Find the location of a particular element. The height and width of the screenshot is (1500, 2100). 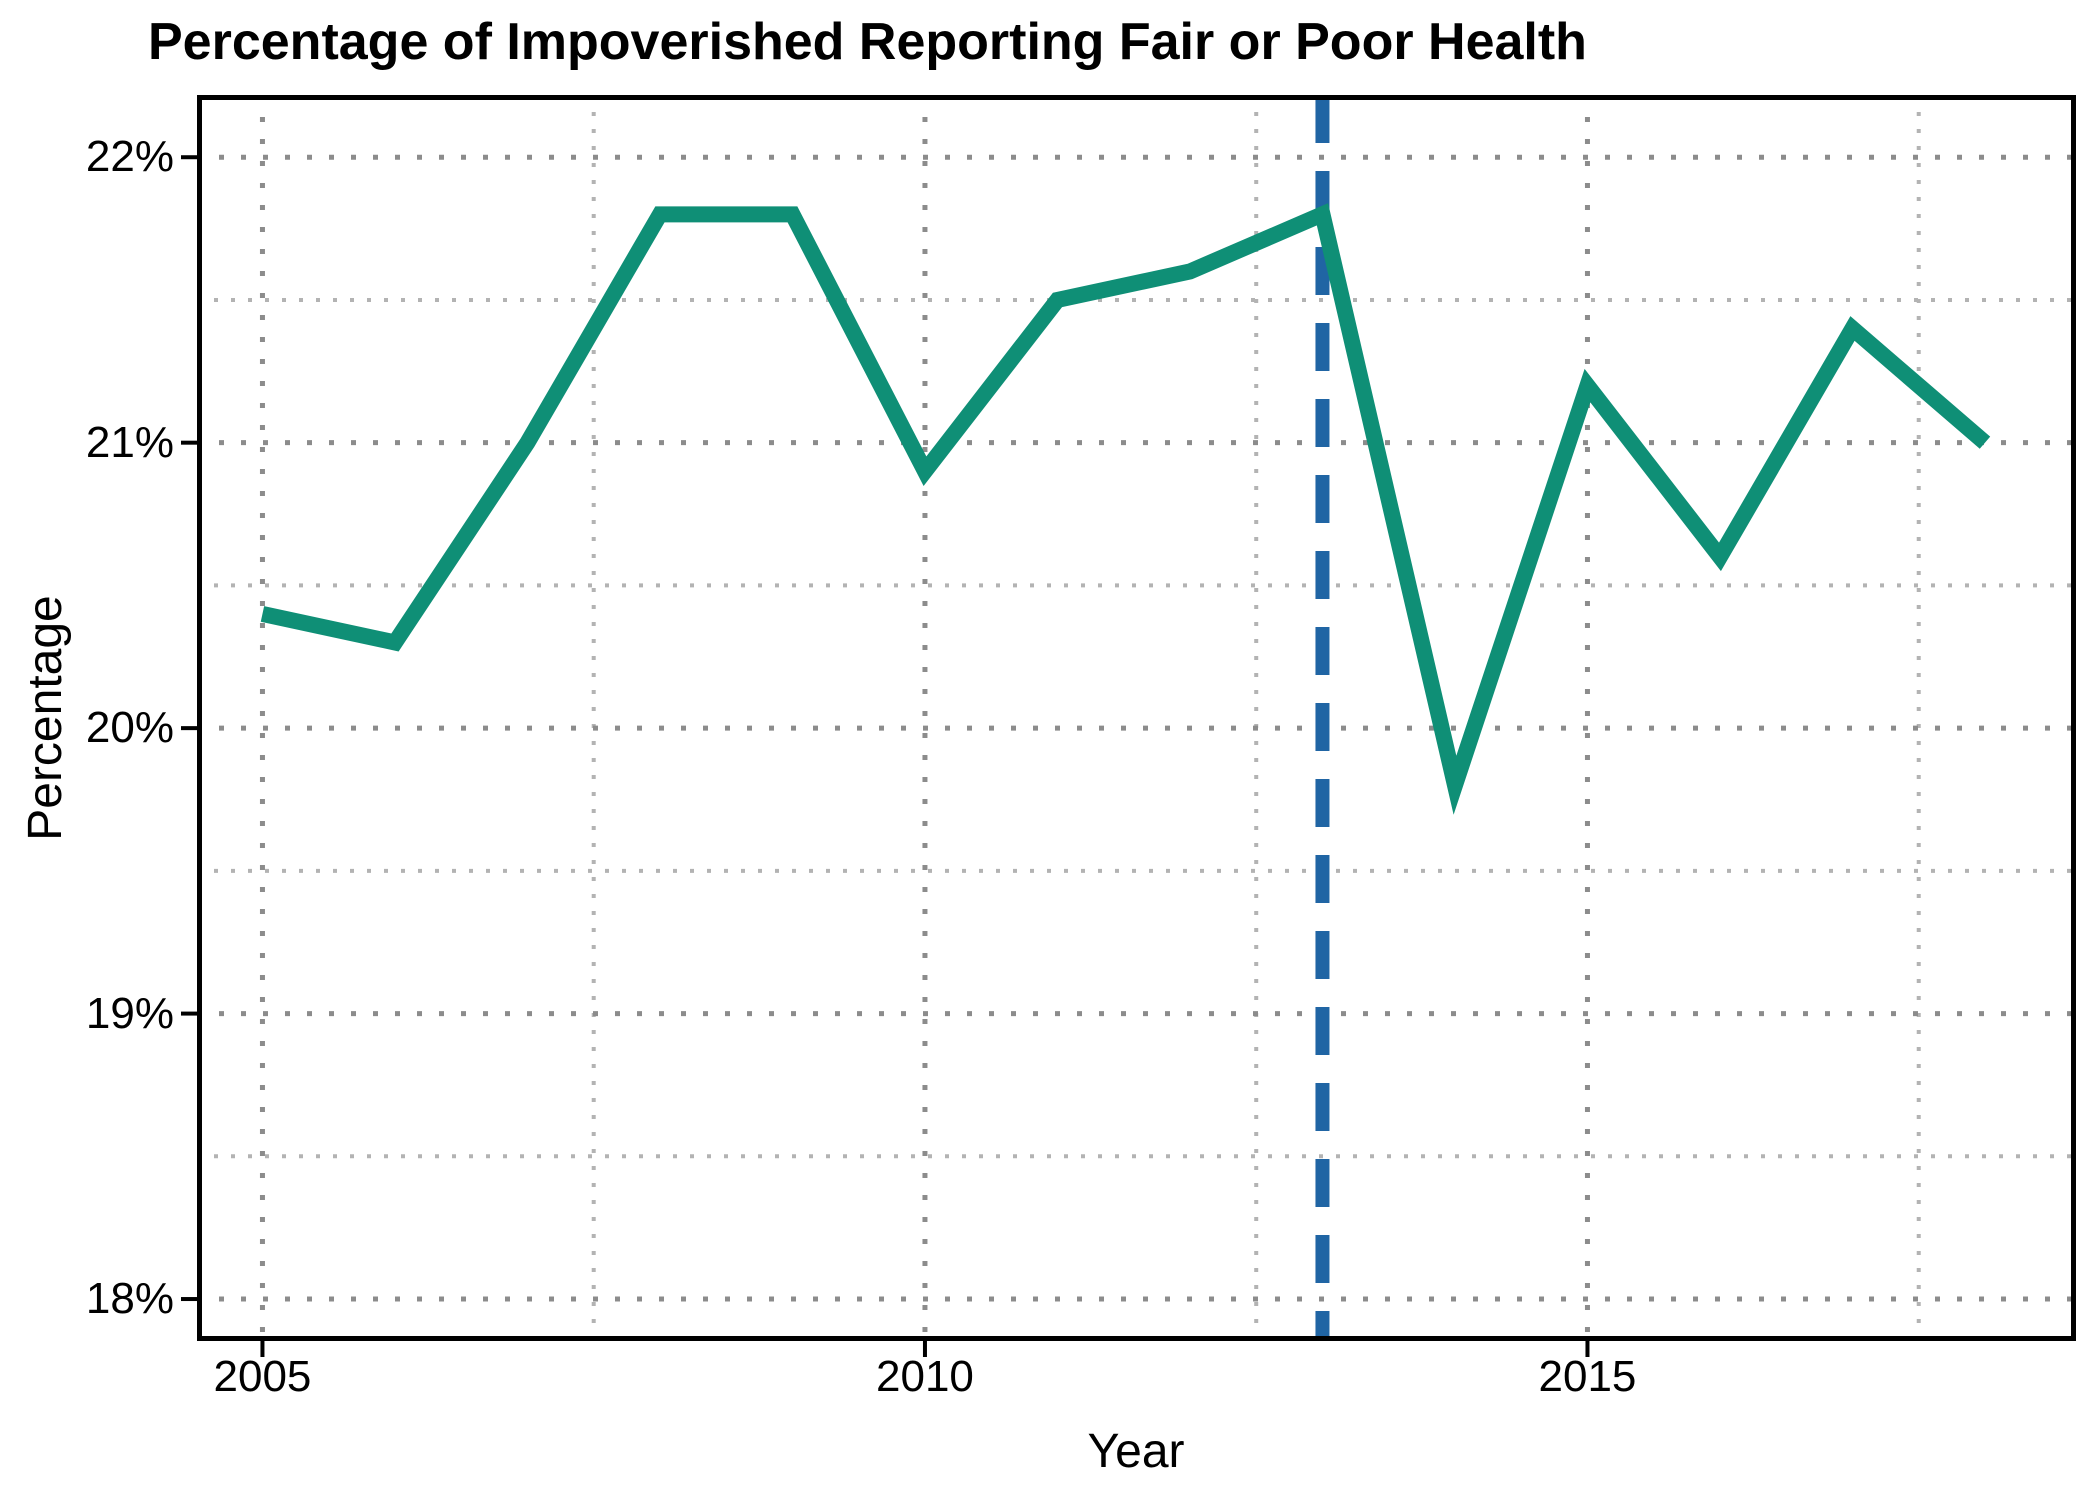

y-tick-label: 20% is located at coordinates (129, 728).